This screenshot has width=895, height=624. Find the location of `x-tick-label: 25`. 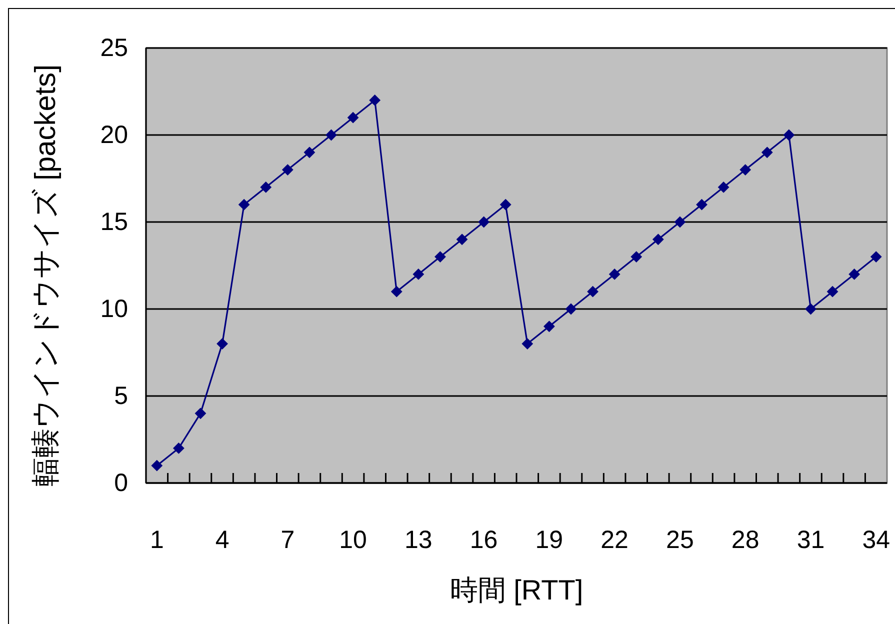

x-tick-label: 25 is located at coordinates (680, 540).